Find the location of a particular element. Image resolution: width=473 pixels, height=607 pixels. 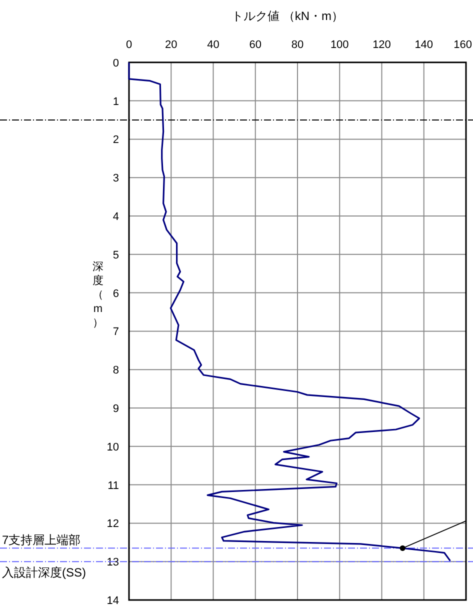

x-tick-label: 120 is located at coordinates (381, 45).